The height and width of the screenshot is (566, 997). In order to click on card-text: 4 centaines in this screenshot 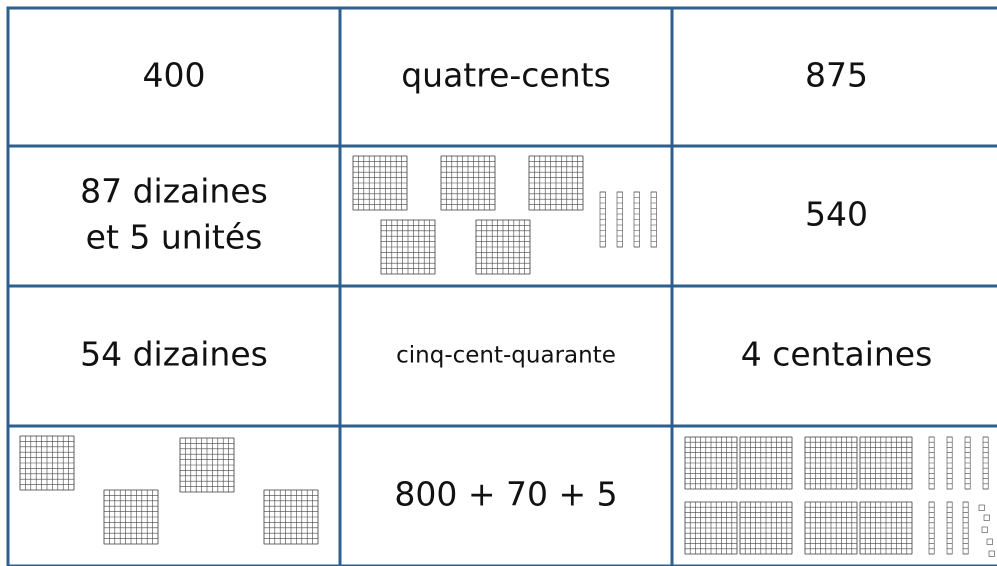, I will do `click(837, 354)`.